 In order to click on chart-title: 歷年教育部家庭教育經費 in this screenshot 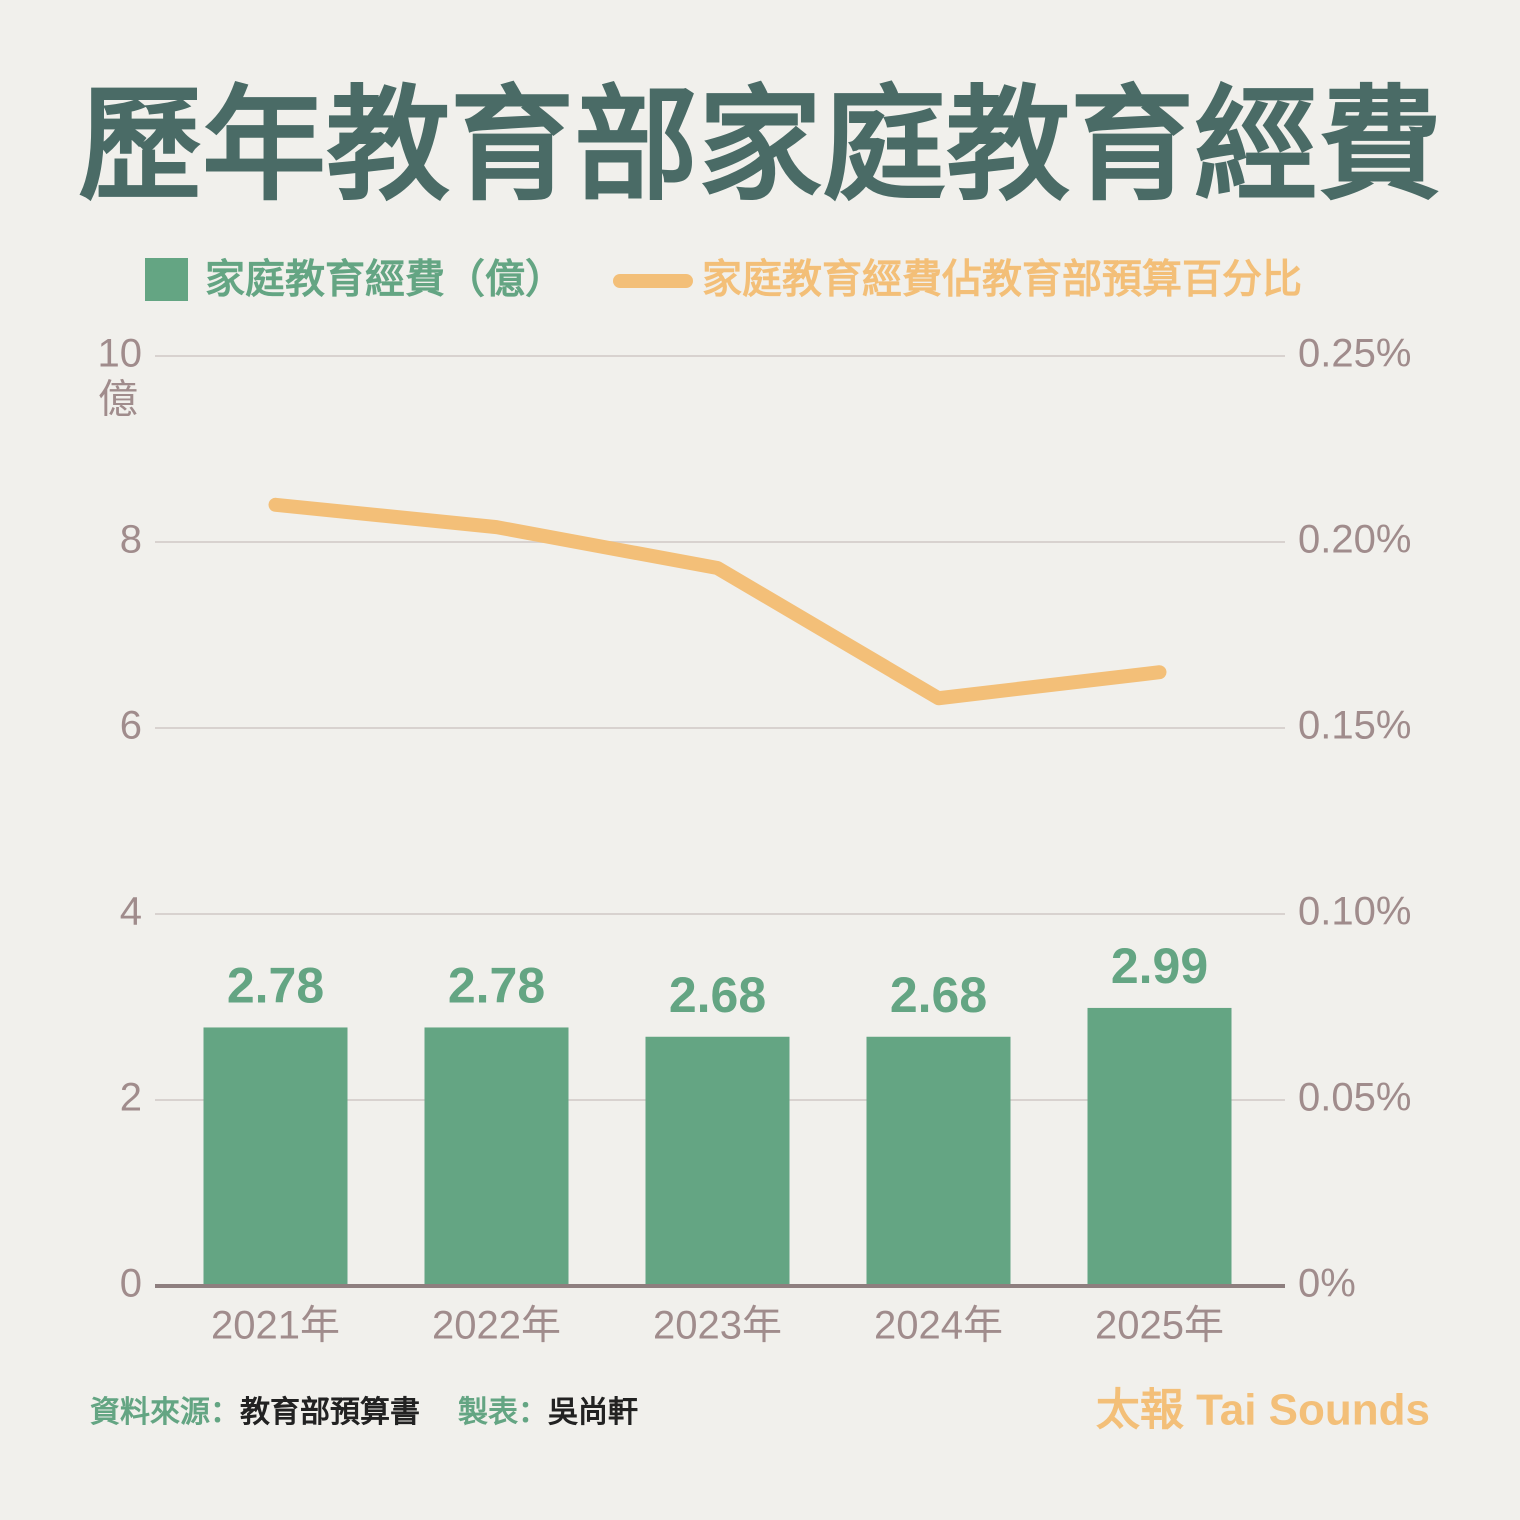, I will do `click(760, 146)`.